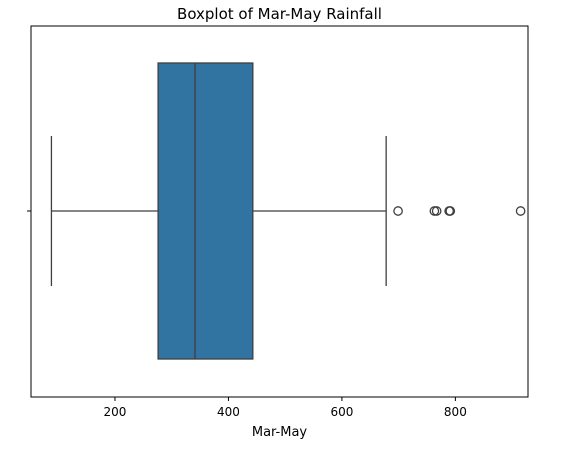 The image size is (571, 450). I want to click on x-axis-label: Mar-May, so click(280, 432).